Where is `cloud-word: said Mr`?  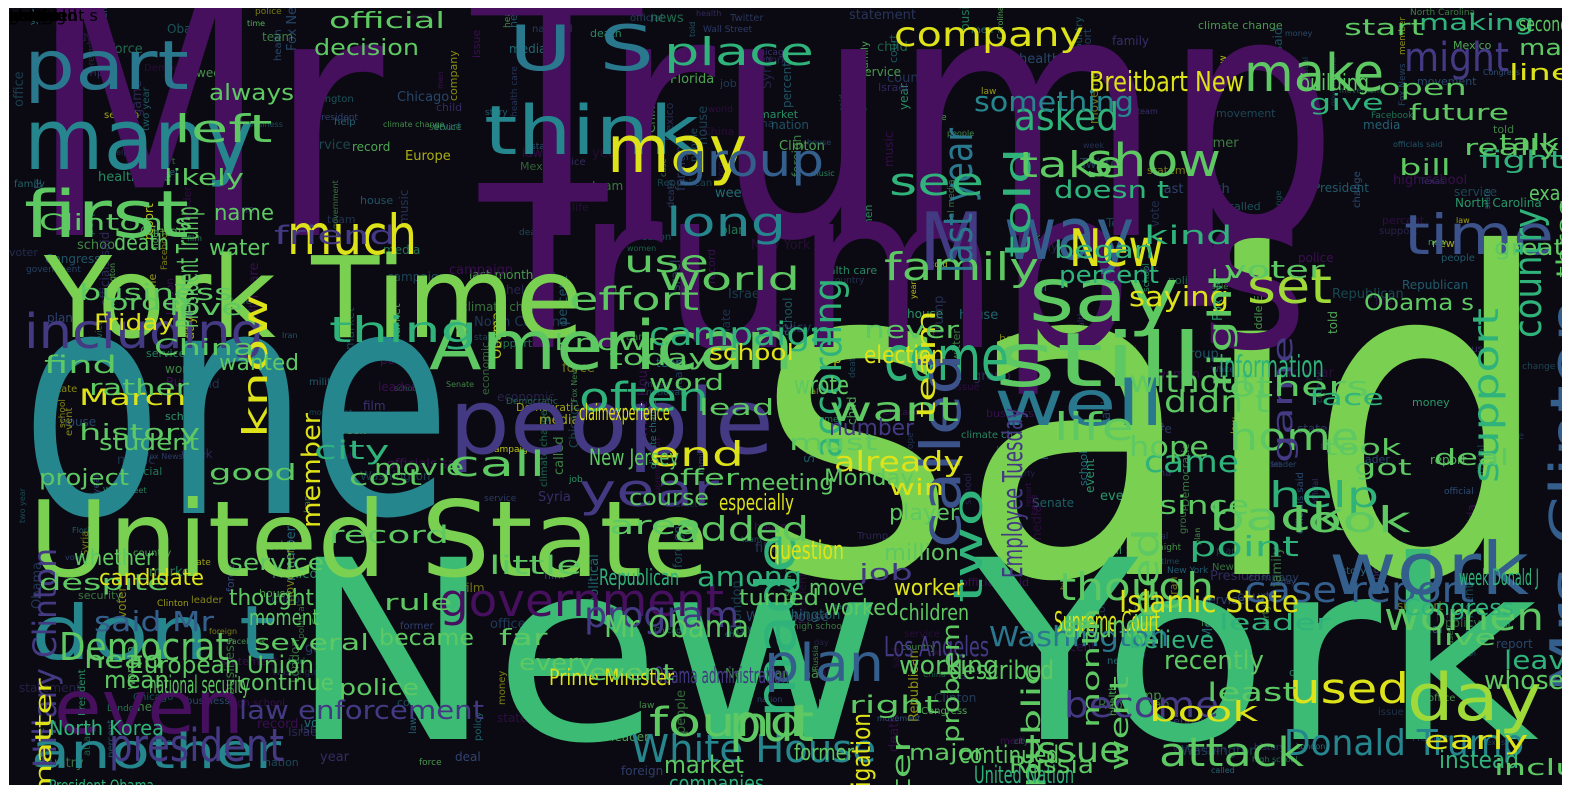 cloud-word: said Mr is located at coordinates (154, 621).